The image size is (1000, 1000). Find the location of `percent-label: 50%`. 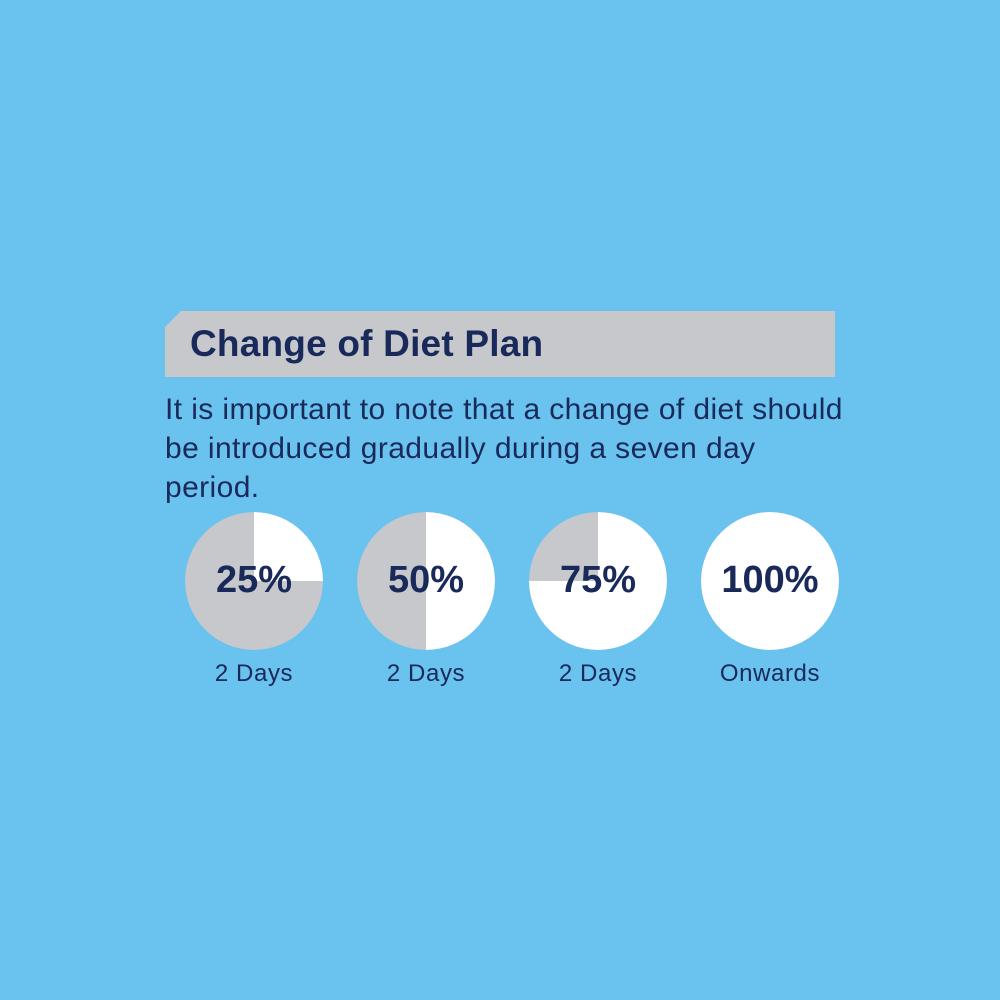

percent-label: 50% is located at coordinates (426, 580).